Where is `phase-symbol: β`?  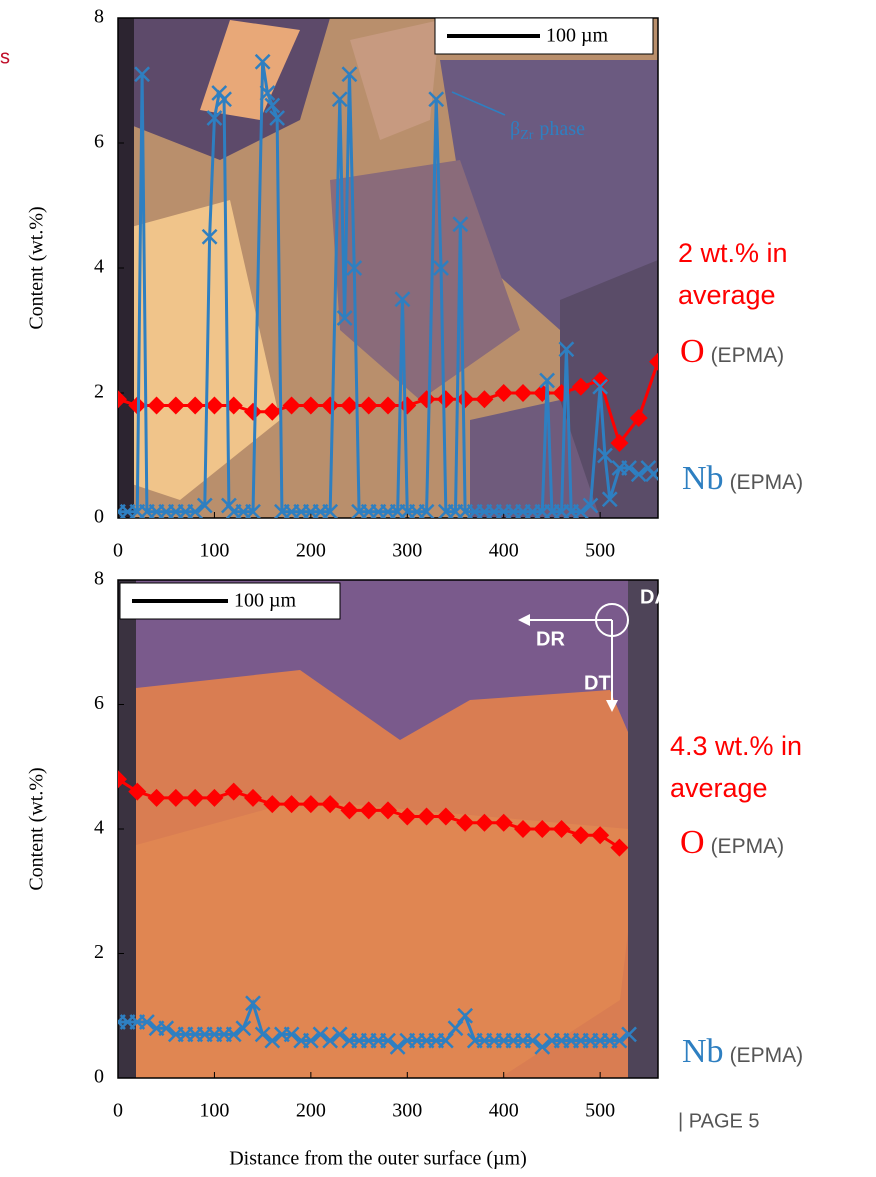 phase-symbol: β is located at coordinates (515, 129).